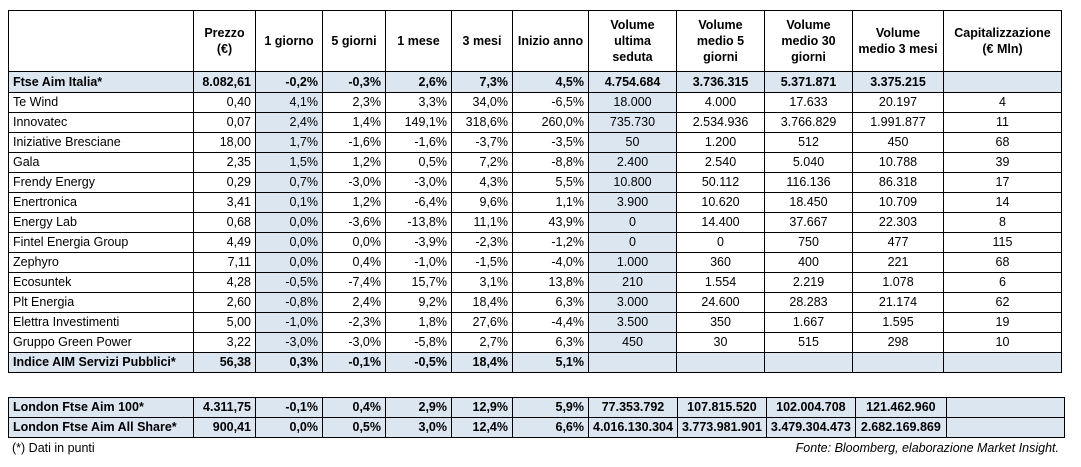  I want to click on cell: 3.773.981.901, so click(721, 427).